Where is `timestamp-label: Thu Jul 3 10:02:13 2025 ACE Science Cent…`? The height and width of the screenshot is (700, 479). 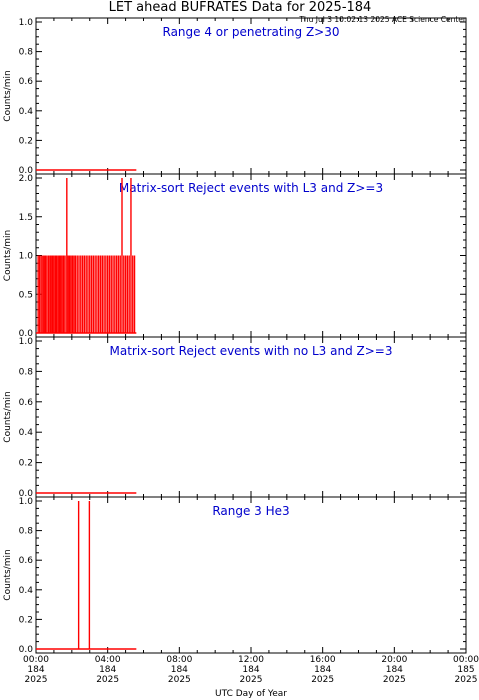
timestamp-label: Thu Jul 3 10:02:13 2025 ACE Science Cent… is located at coordinates (382, 19).